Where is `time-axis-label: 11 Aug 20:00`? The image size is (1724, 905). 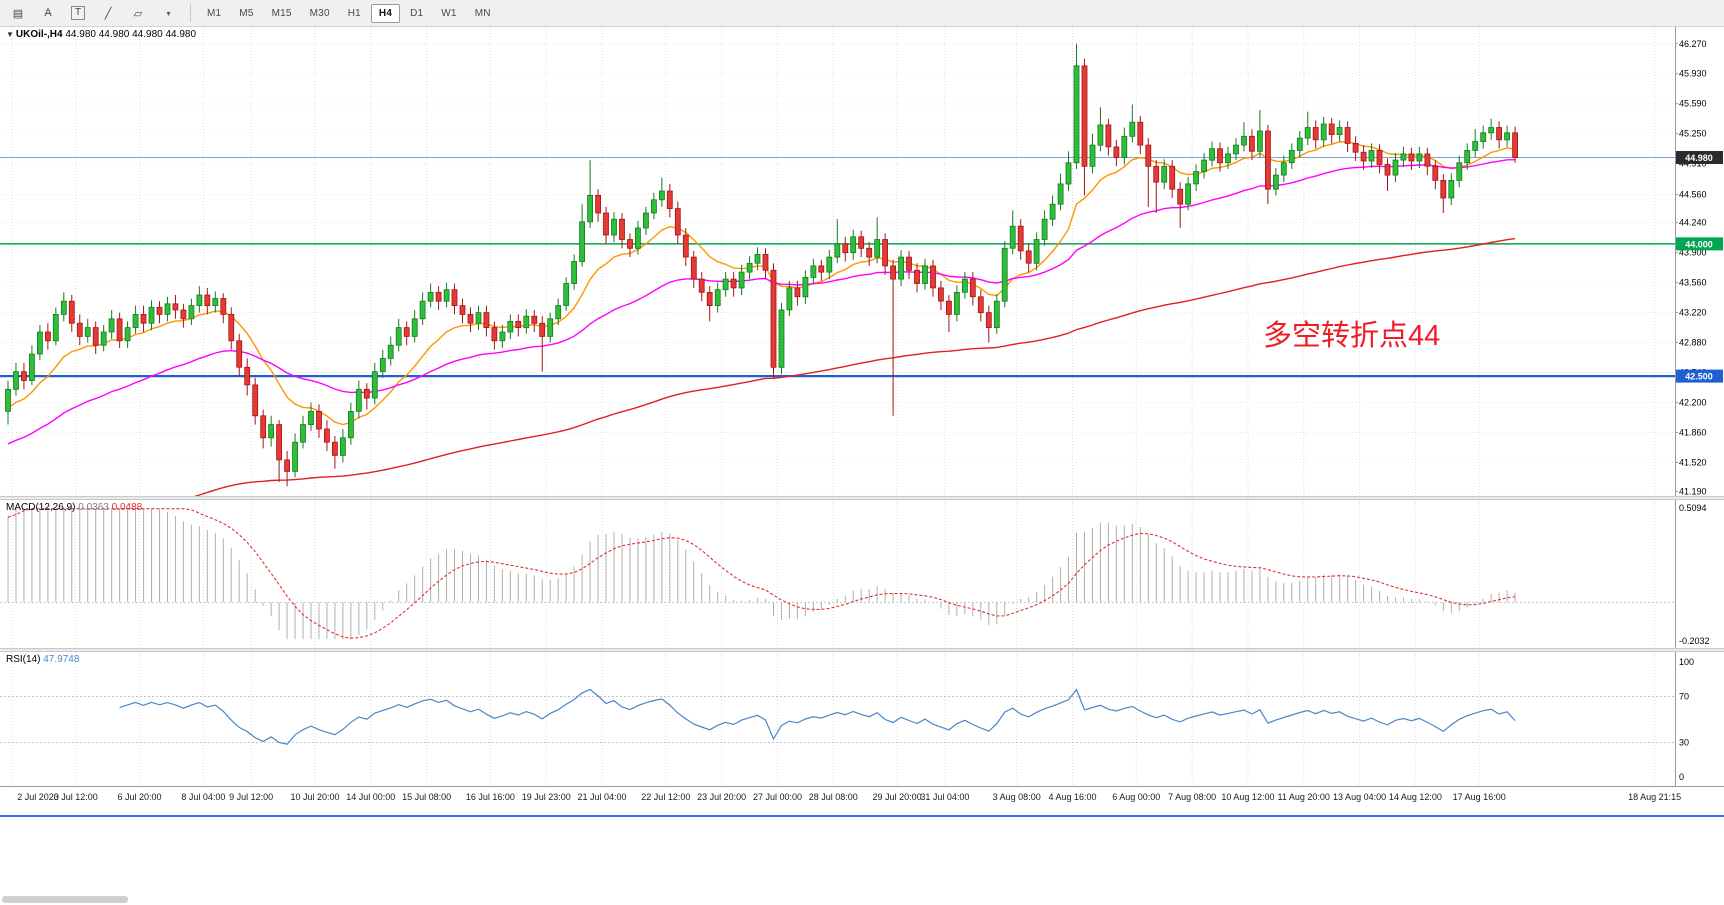
time-axis-label: 11 Aug 20:00 is located at coordinates (1303, 797).